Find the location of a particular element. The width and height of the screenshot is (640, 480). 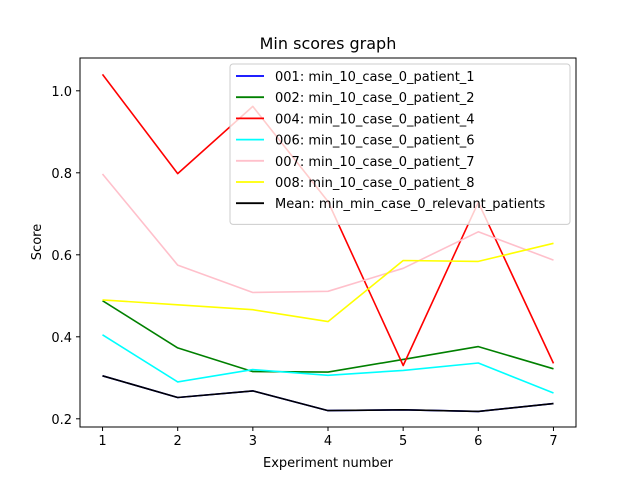

y-tick-label: 0.2 is located at coordinates (61, 420).